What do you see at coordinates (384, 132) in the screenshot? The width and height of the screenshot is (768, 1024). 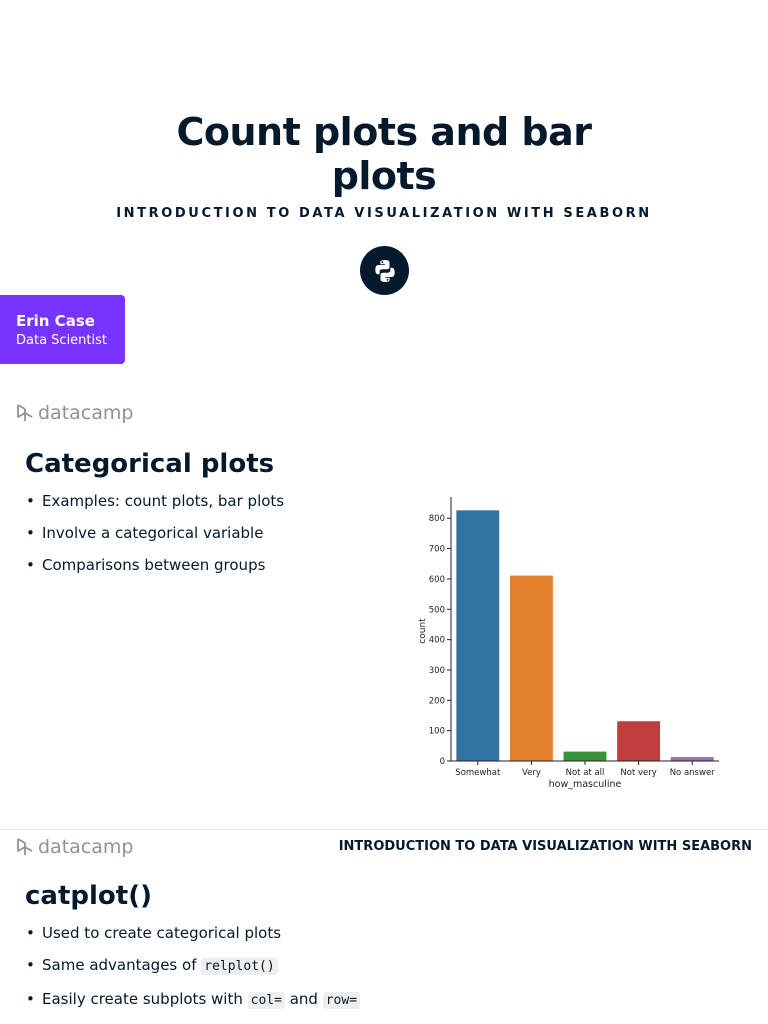 I see `title-line-1: Count plots and bar` at bounding box center [384, 132].